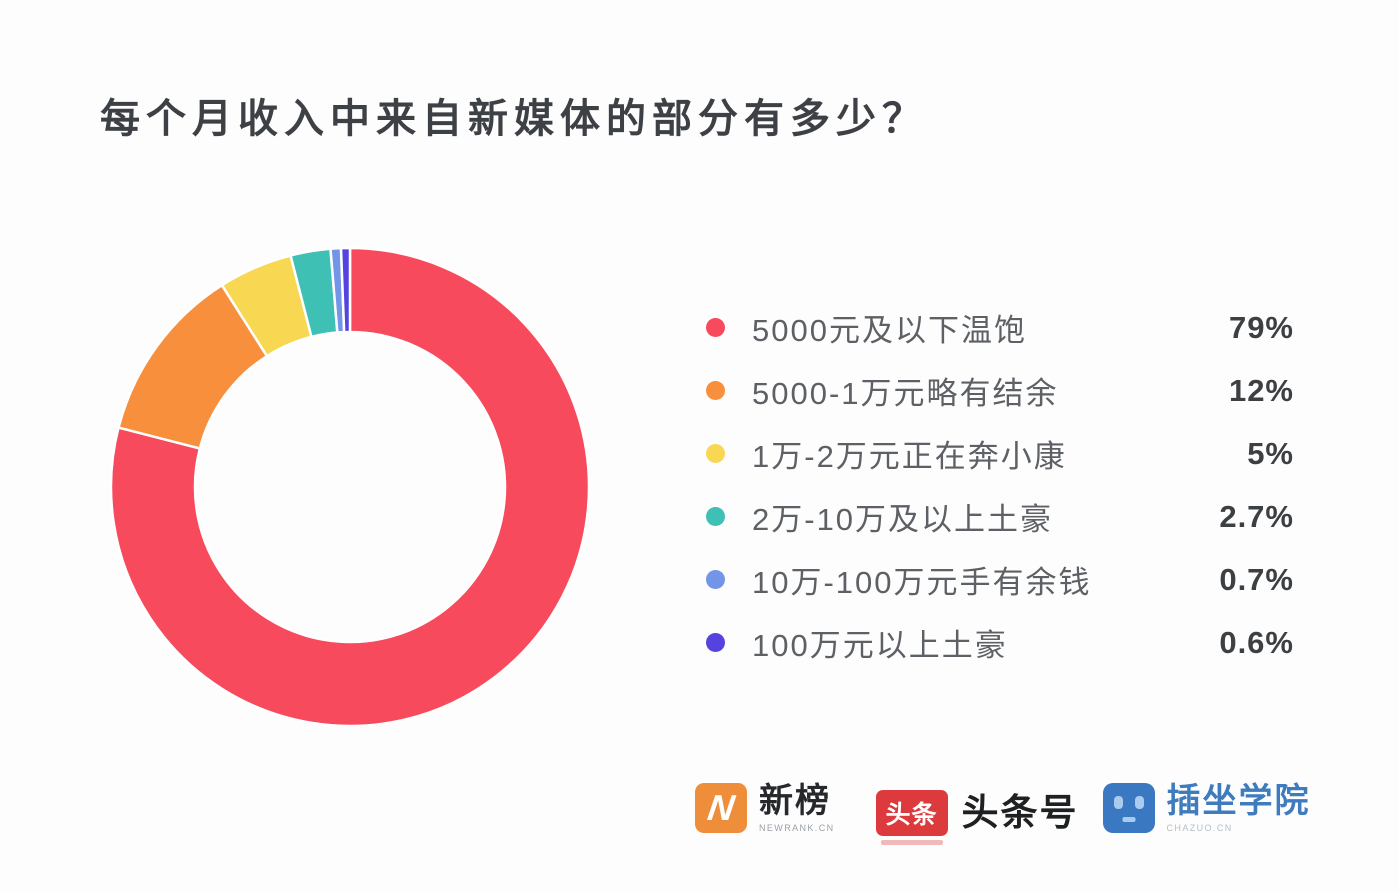 The image size is (1399, 893). Describe the element at coordinates (1020, 812) in the screenshot. I see `toutiao-logo-title: 头条号` at that location.